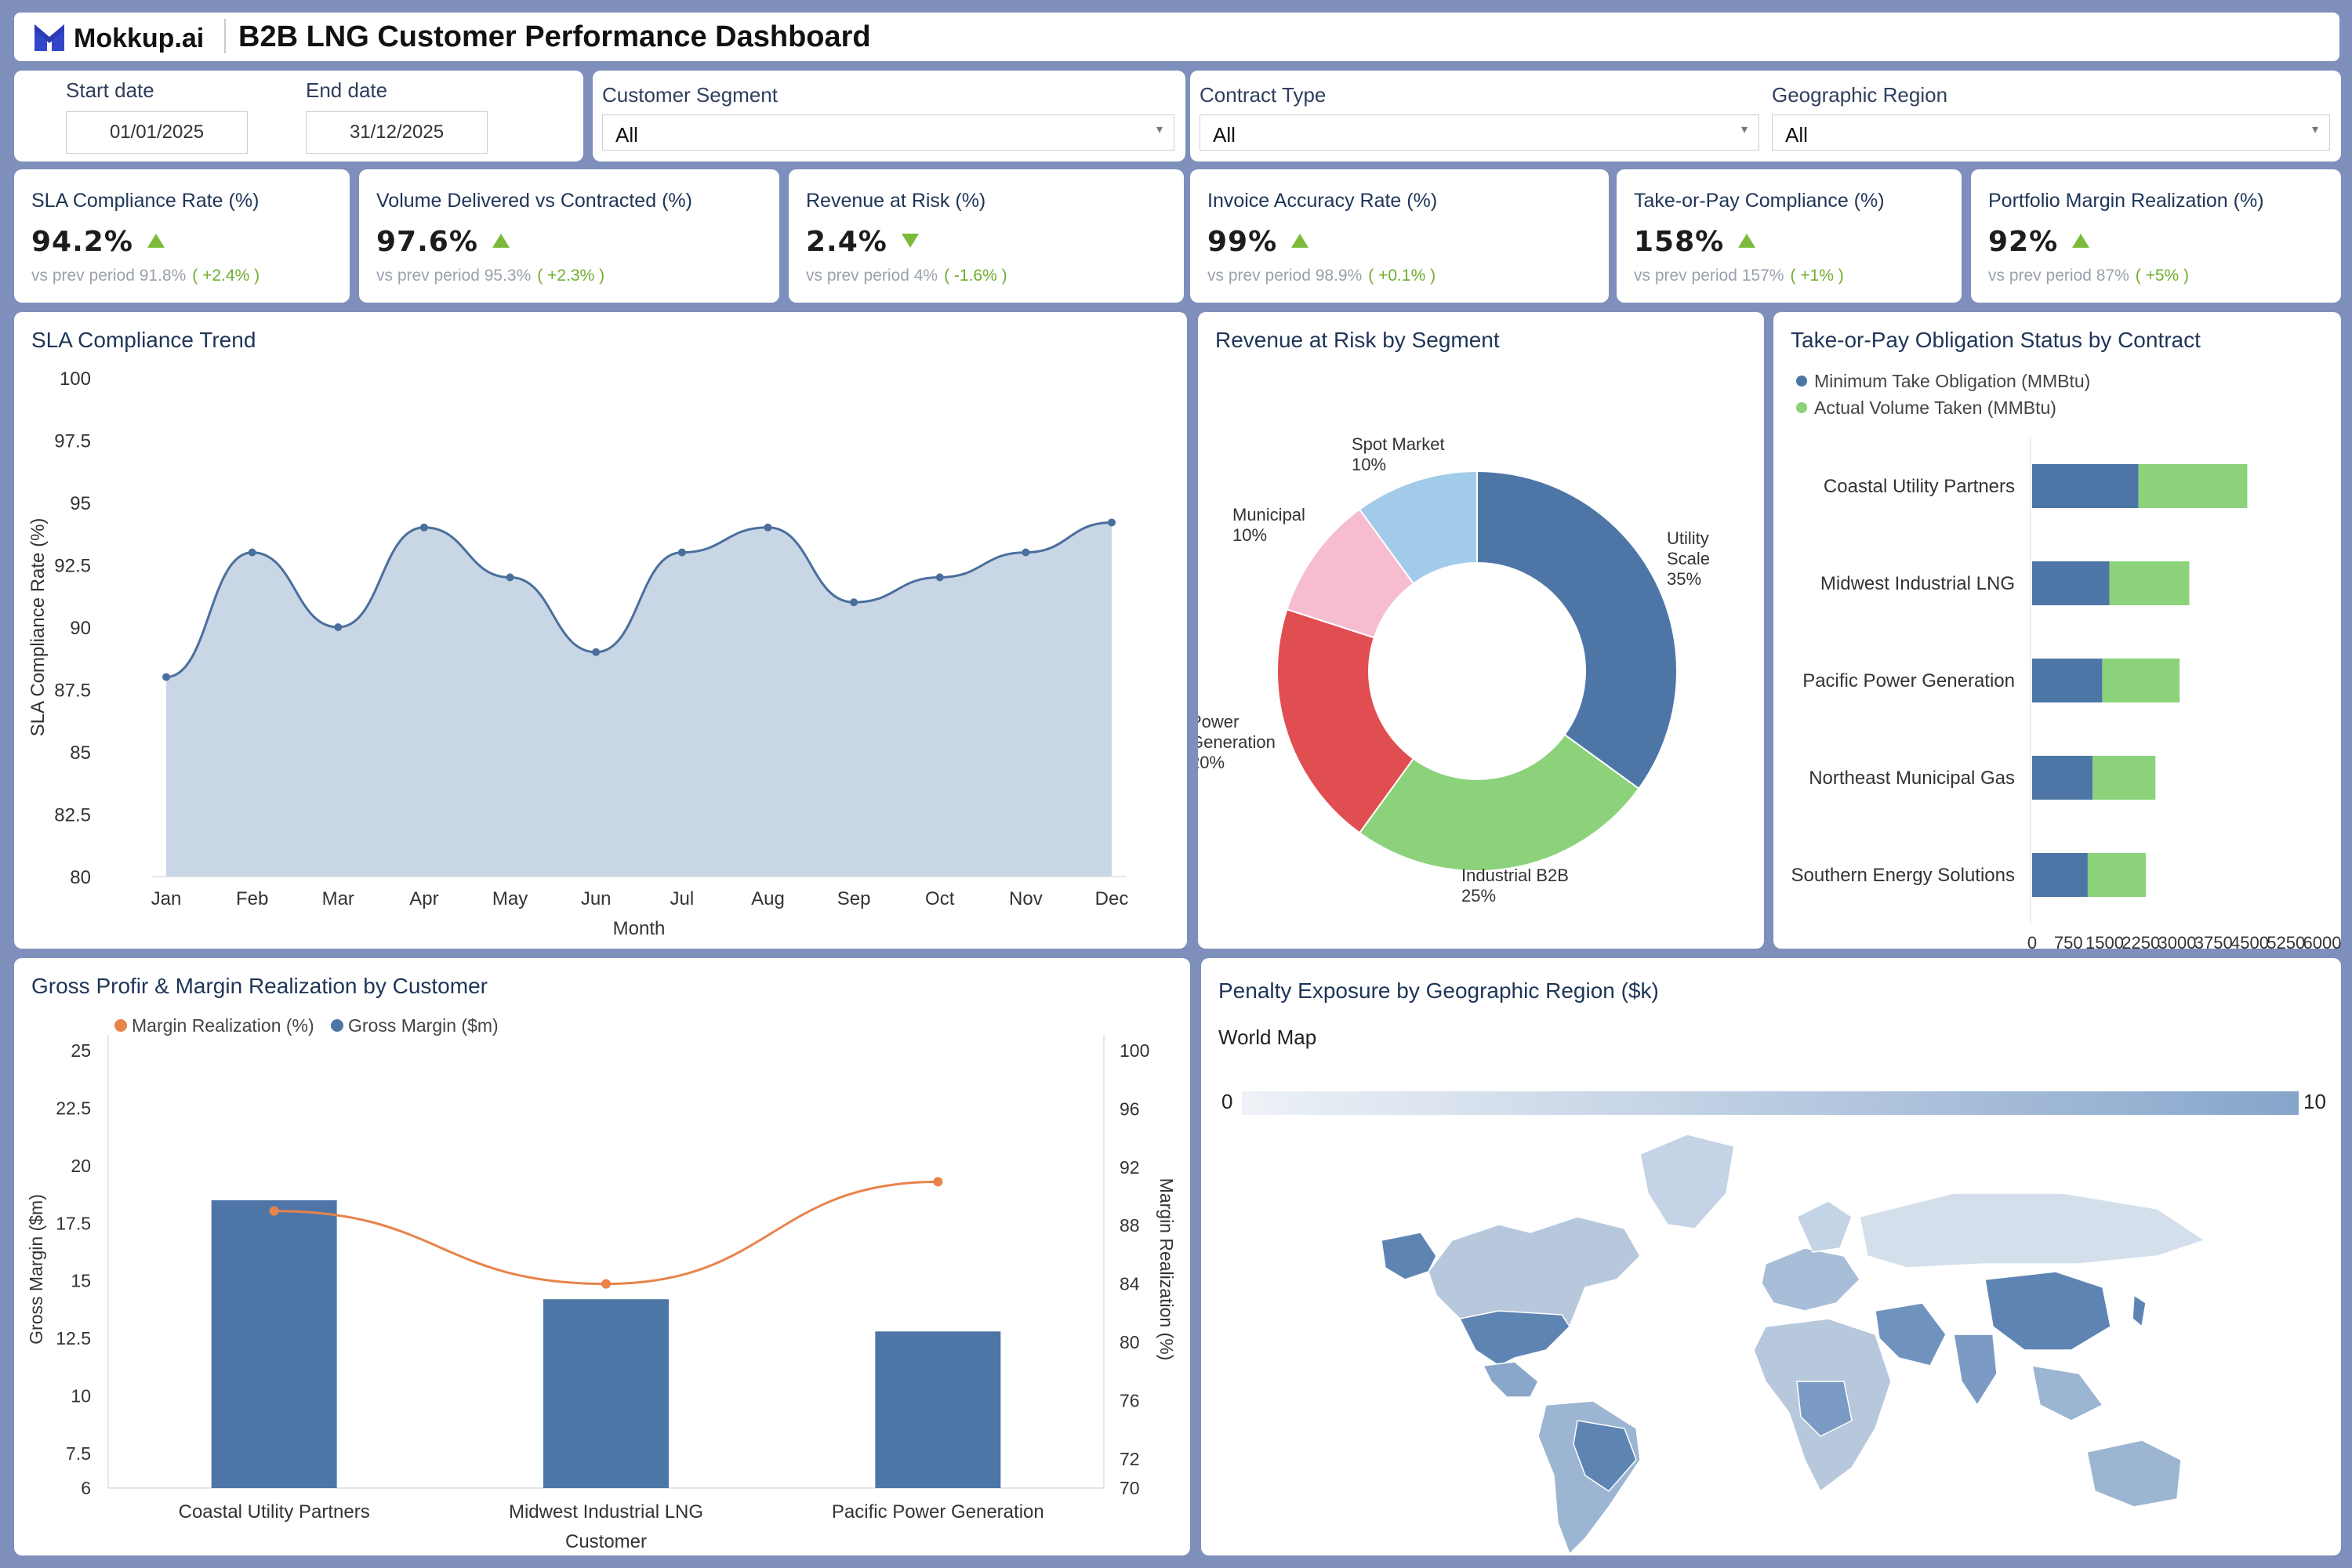 The height and width of the screenshot is (1568, 2352). I want to click on page-title: B2B LNG Customer Performance Dashboard, so click(554, 36).